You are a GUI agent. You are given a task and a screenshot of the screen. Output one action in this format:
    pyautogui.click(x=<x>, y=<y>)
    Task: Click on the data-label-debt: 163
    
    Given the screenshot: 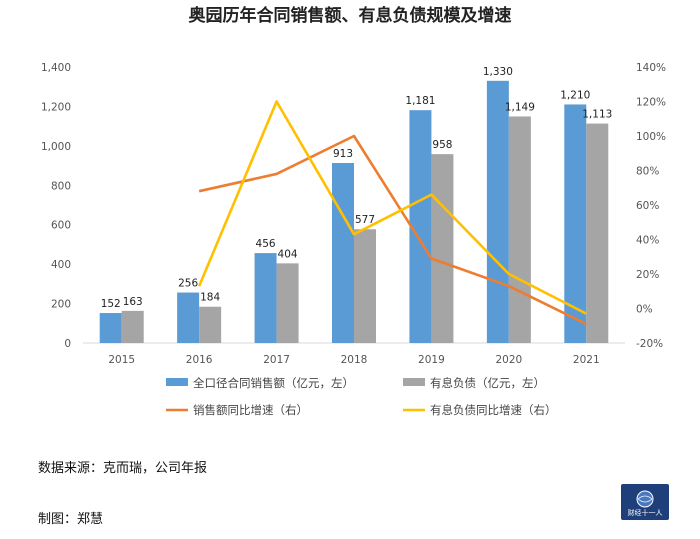 What is the action you would take?
    pyautogui.click(x=133, y=302)
    